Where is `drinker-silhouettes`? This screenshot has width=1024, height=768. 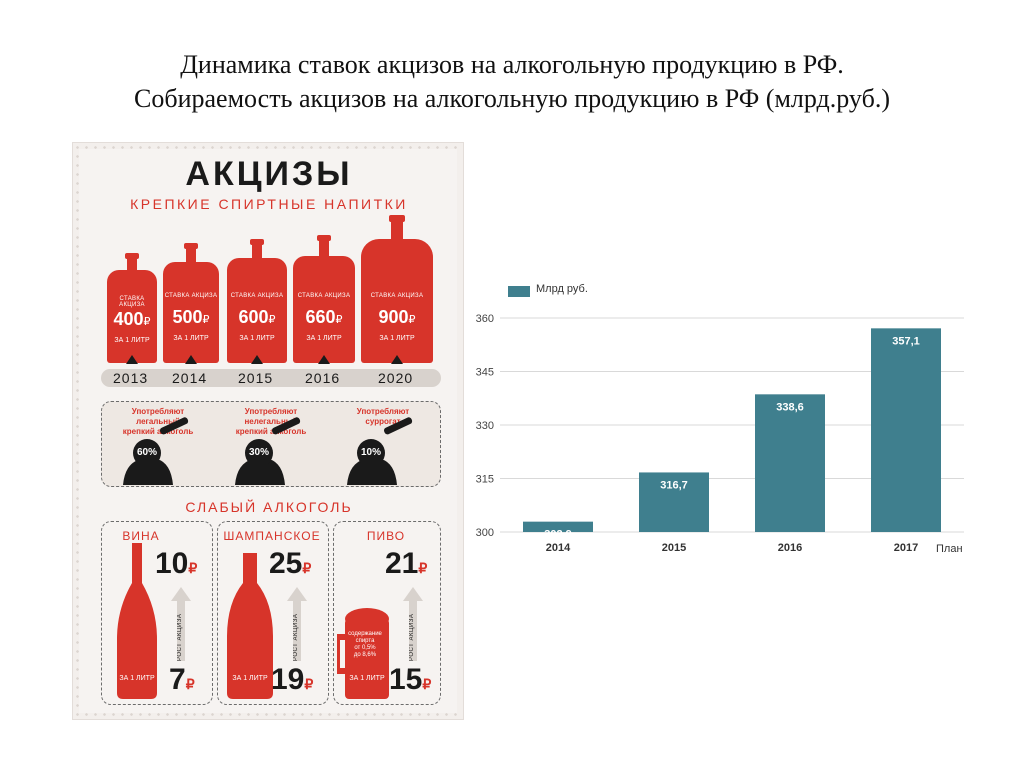
drinker-silhouettes is located at coordinates (268, 451).